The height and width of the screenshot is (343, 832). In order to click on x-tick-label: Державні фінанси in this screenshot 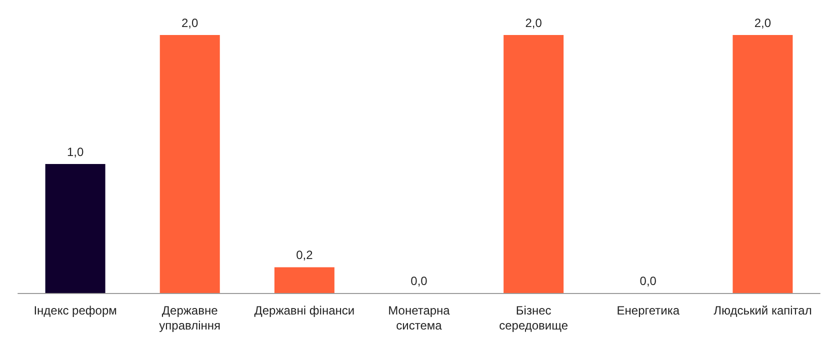, I will do `click(304, 311)`.